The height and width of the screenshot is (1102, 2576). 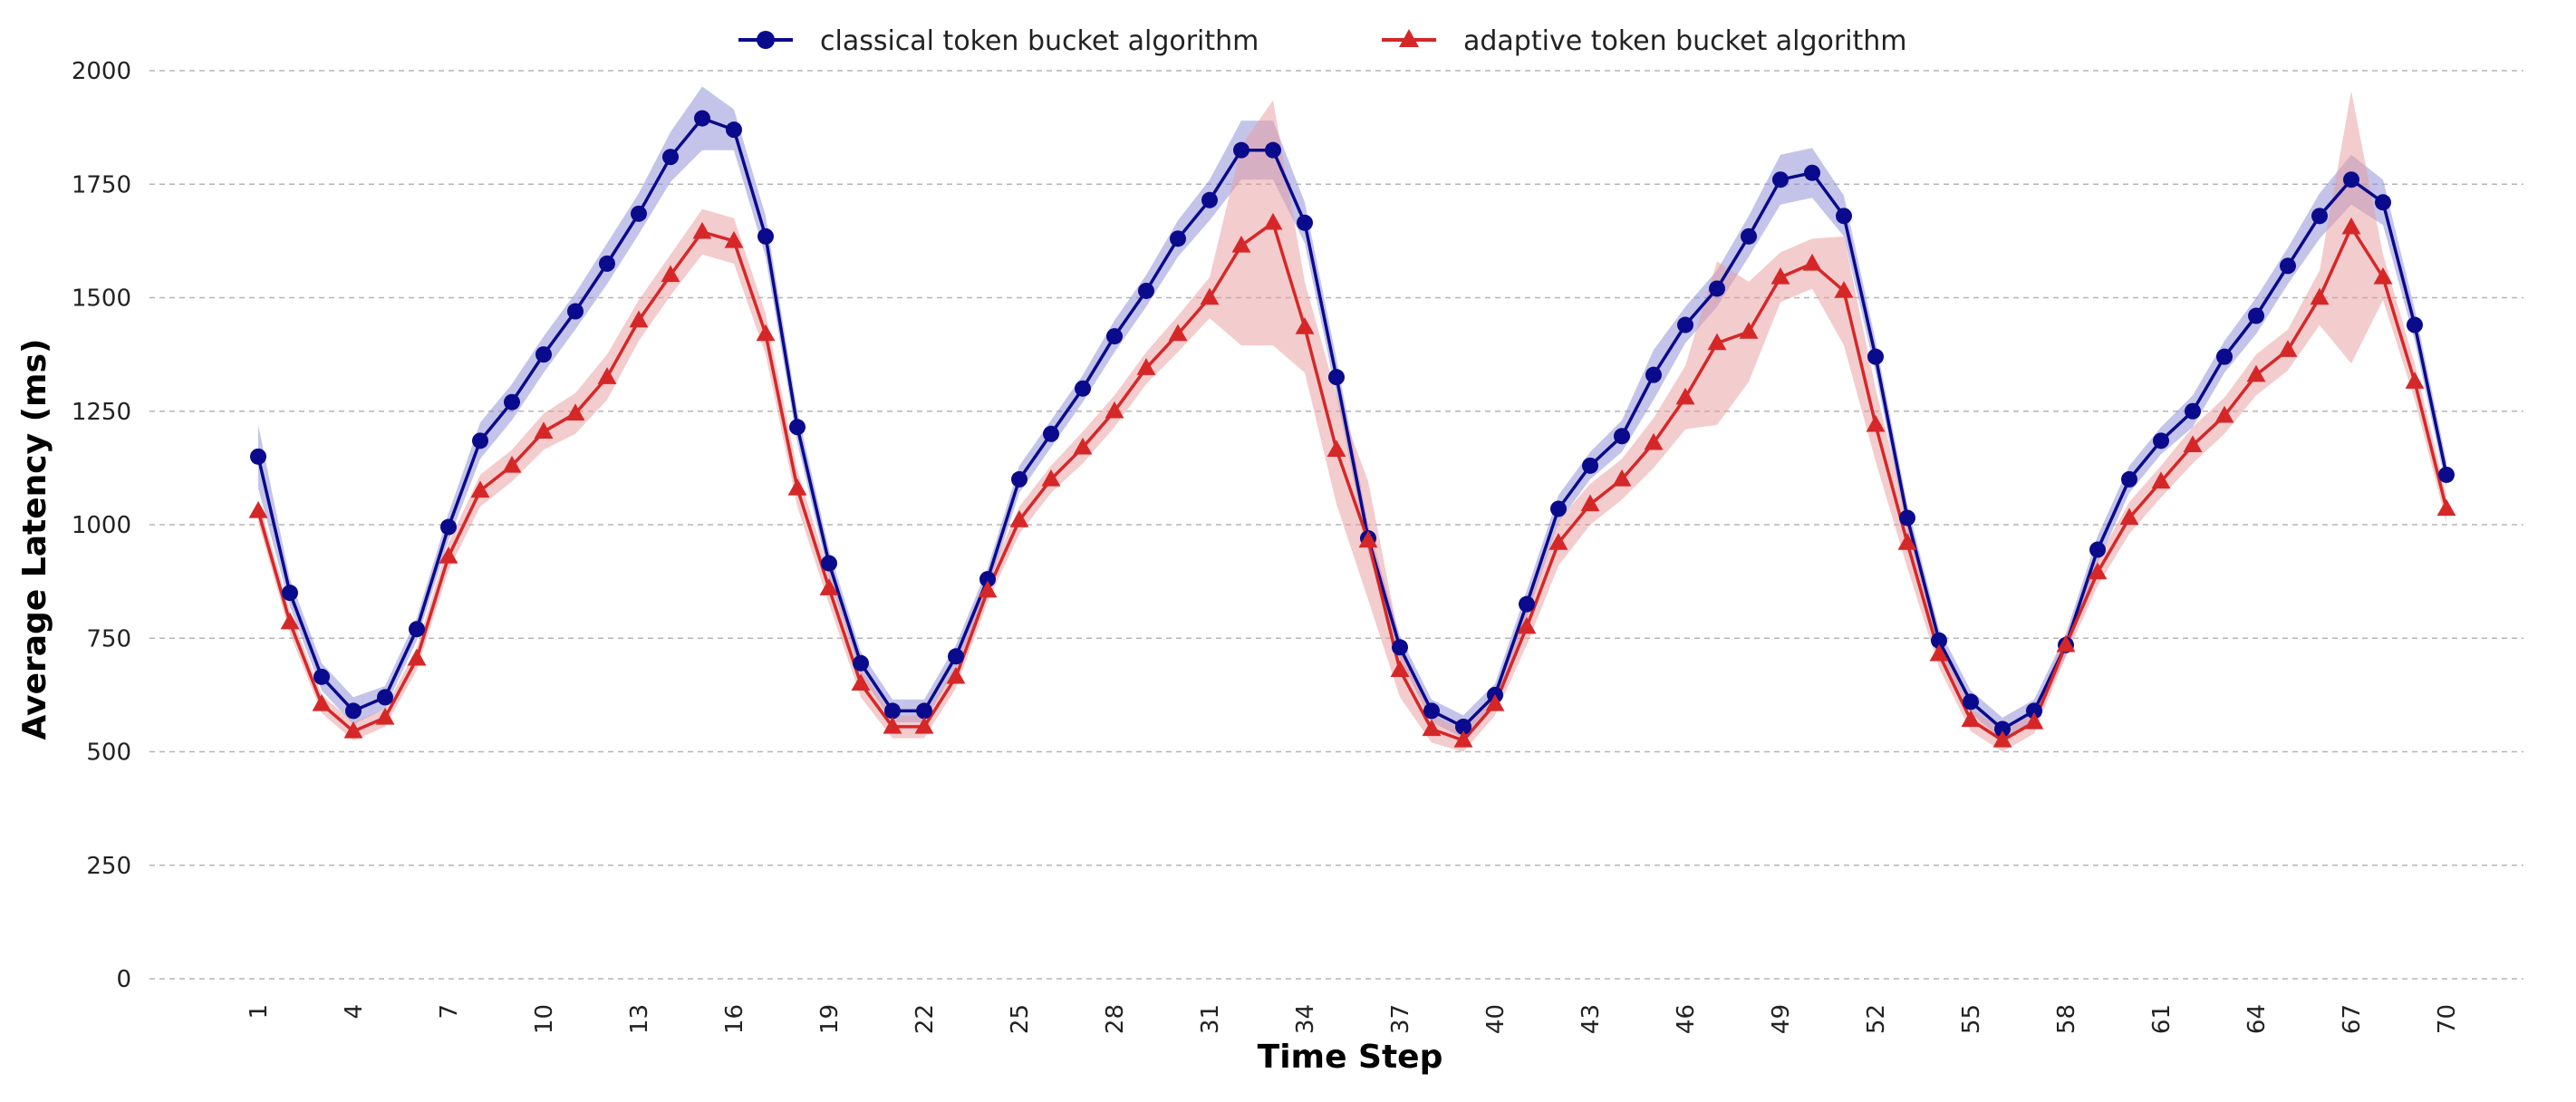 I want to click on x-tick-label: 67, so click(x=2352, y=1019).